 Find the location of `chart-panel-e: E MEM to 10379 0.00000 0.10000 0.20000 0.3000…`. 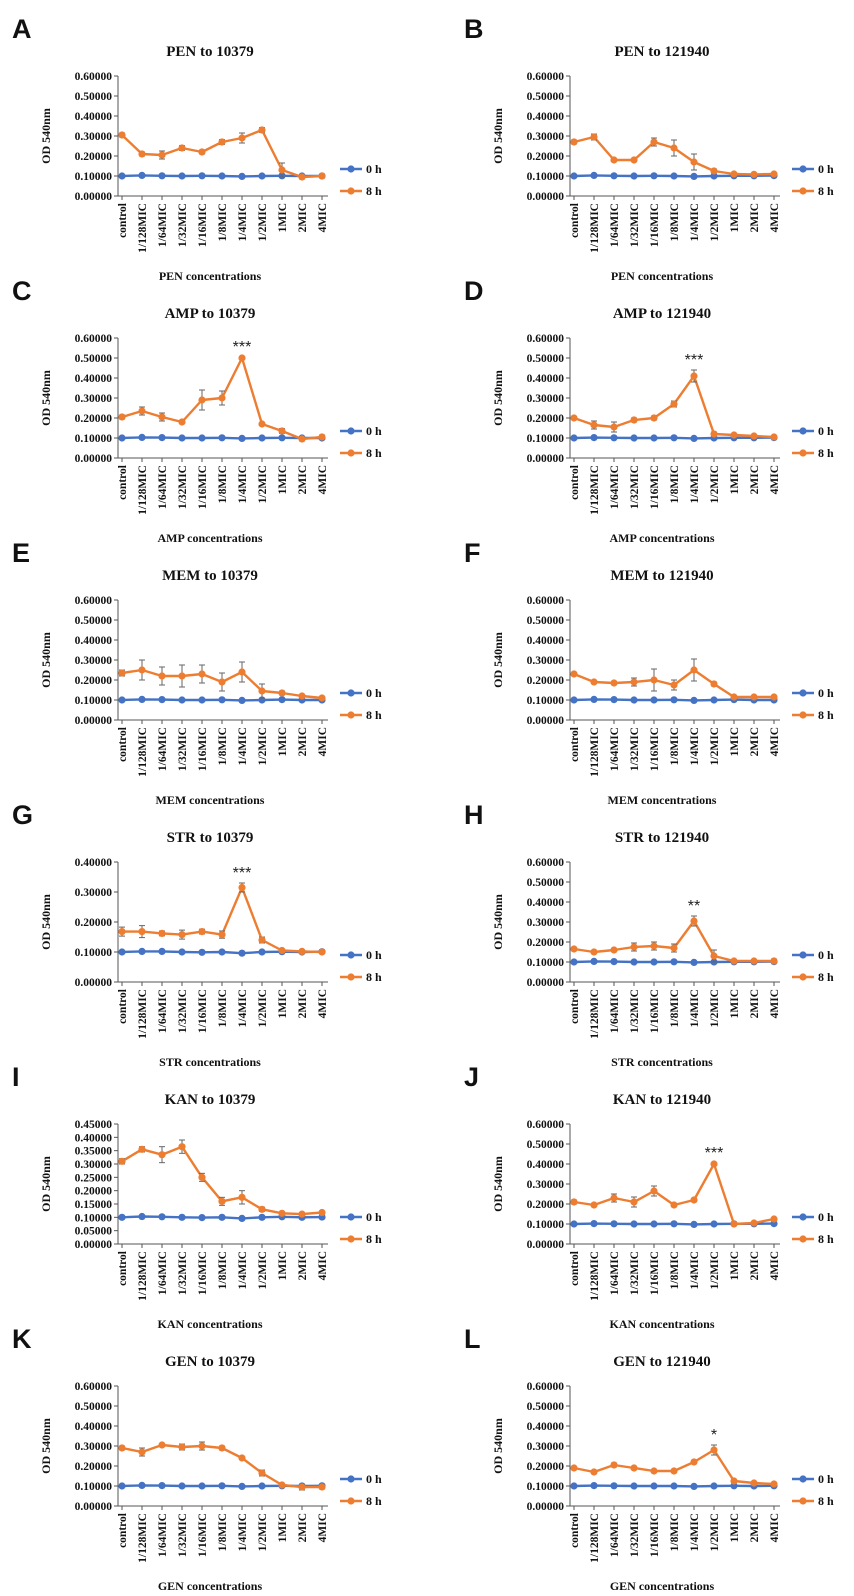

chart-panel-e: E MEM to 10379 0.00000 0.10000 0.20000 0.3000… is located at coordinates (197, 672).